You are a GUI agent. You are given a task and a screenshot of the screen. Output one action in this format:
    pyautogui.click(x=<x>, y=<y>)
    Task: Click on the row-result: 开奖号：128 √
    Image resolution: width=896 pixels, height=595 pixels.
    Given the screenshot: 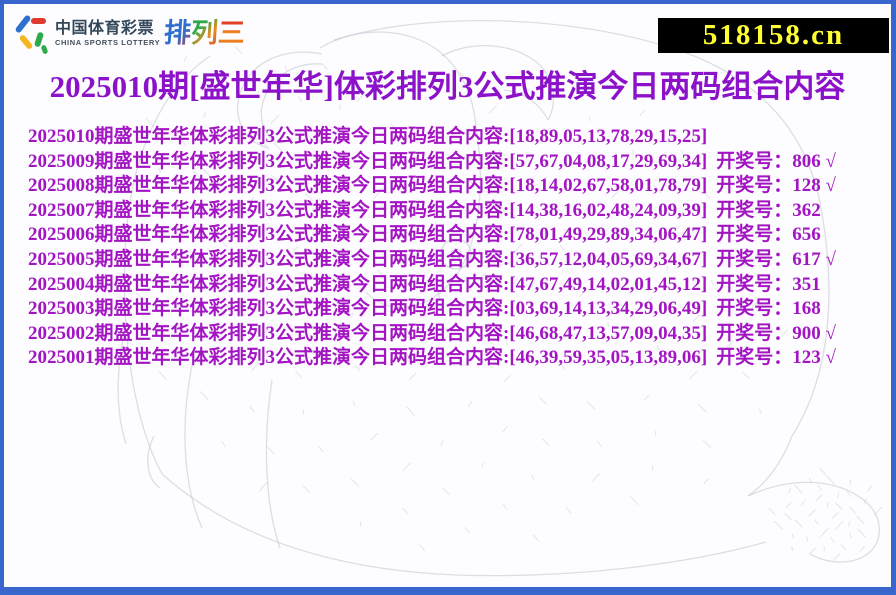 What is the action you would take?
    pyautogui.click(x=776, y=186)
    